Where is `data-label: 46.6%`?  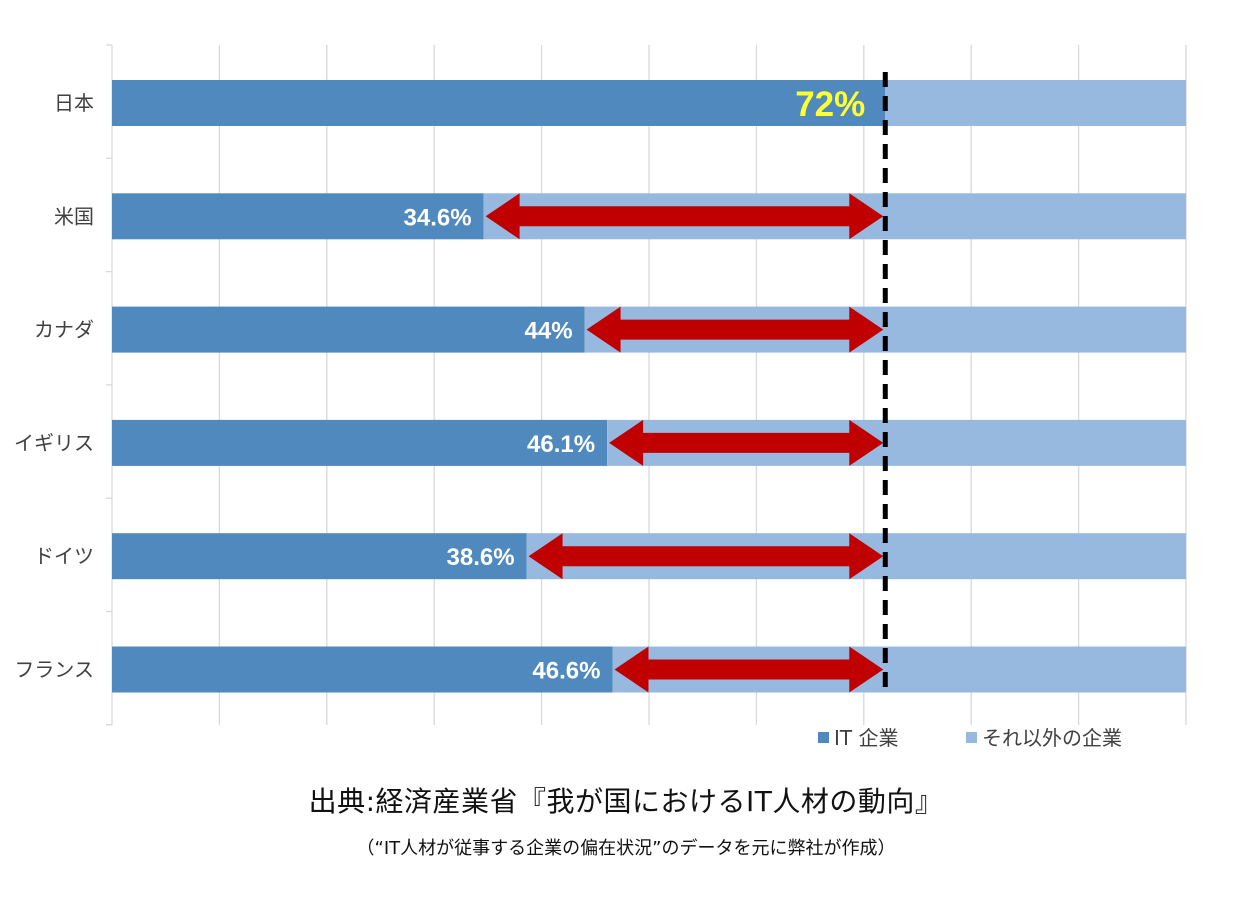 data-label: 46.6% is located at coordinates (566, 671).